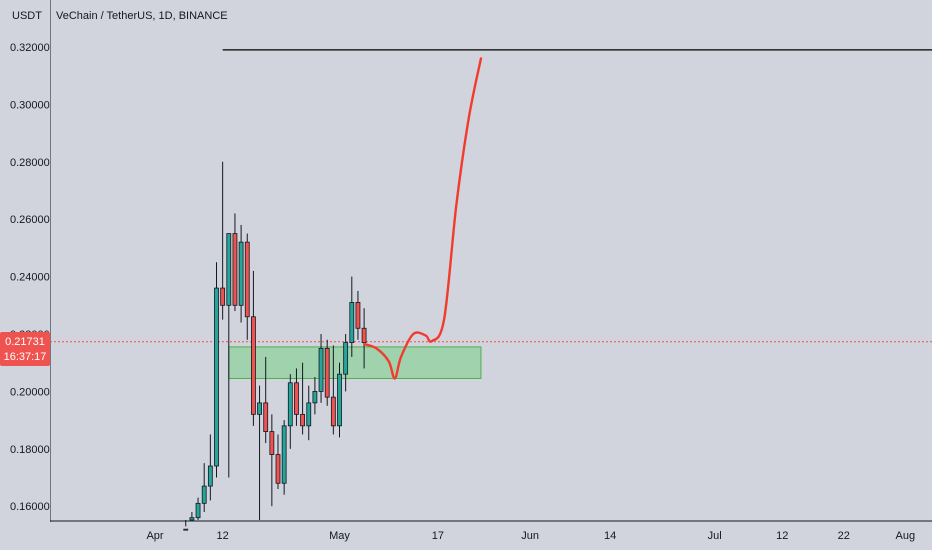 The width and height of the screenshot is (932, 550). Describe the element at coordinates (27, 16) in the screenshot. I see `currency-label: USDT` at that location.